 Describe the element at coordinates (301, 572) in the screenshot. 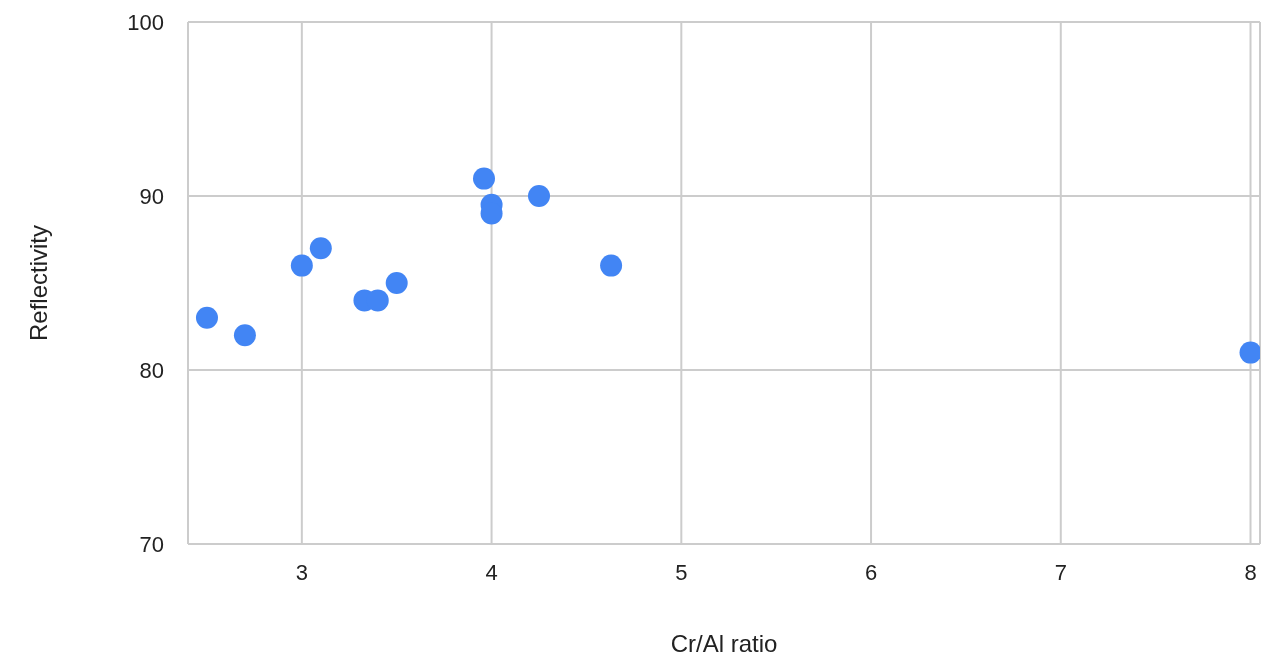

I see `x-tick-label: 3` at that location.